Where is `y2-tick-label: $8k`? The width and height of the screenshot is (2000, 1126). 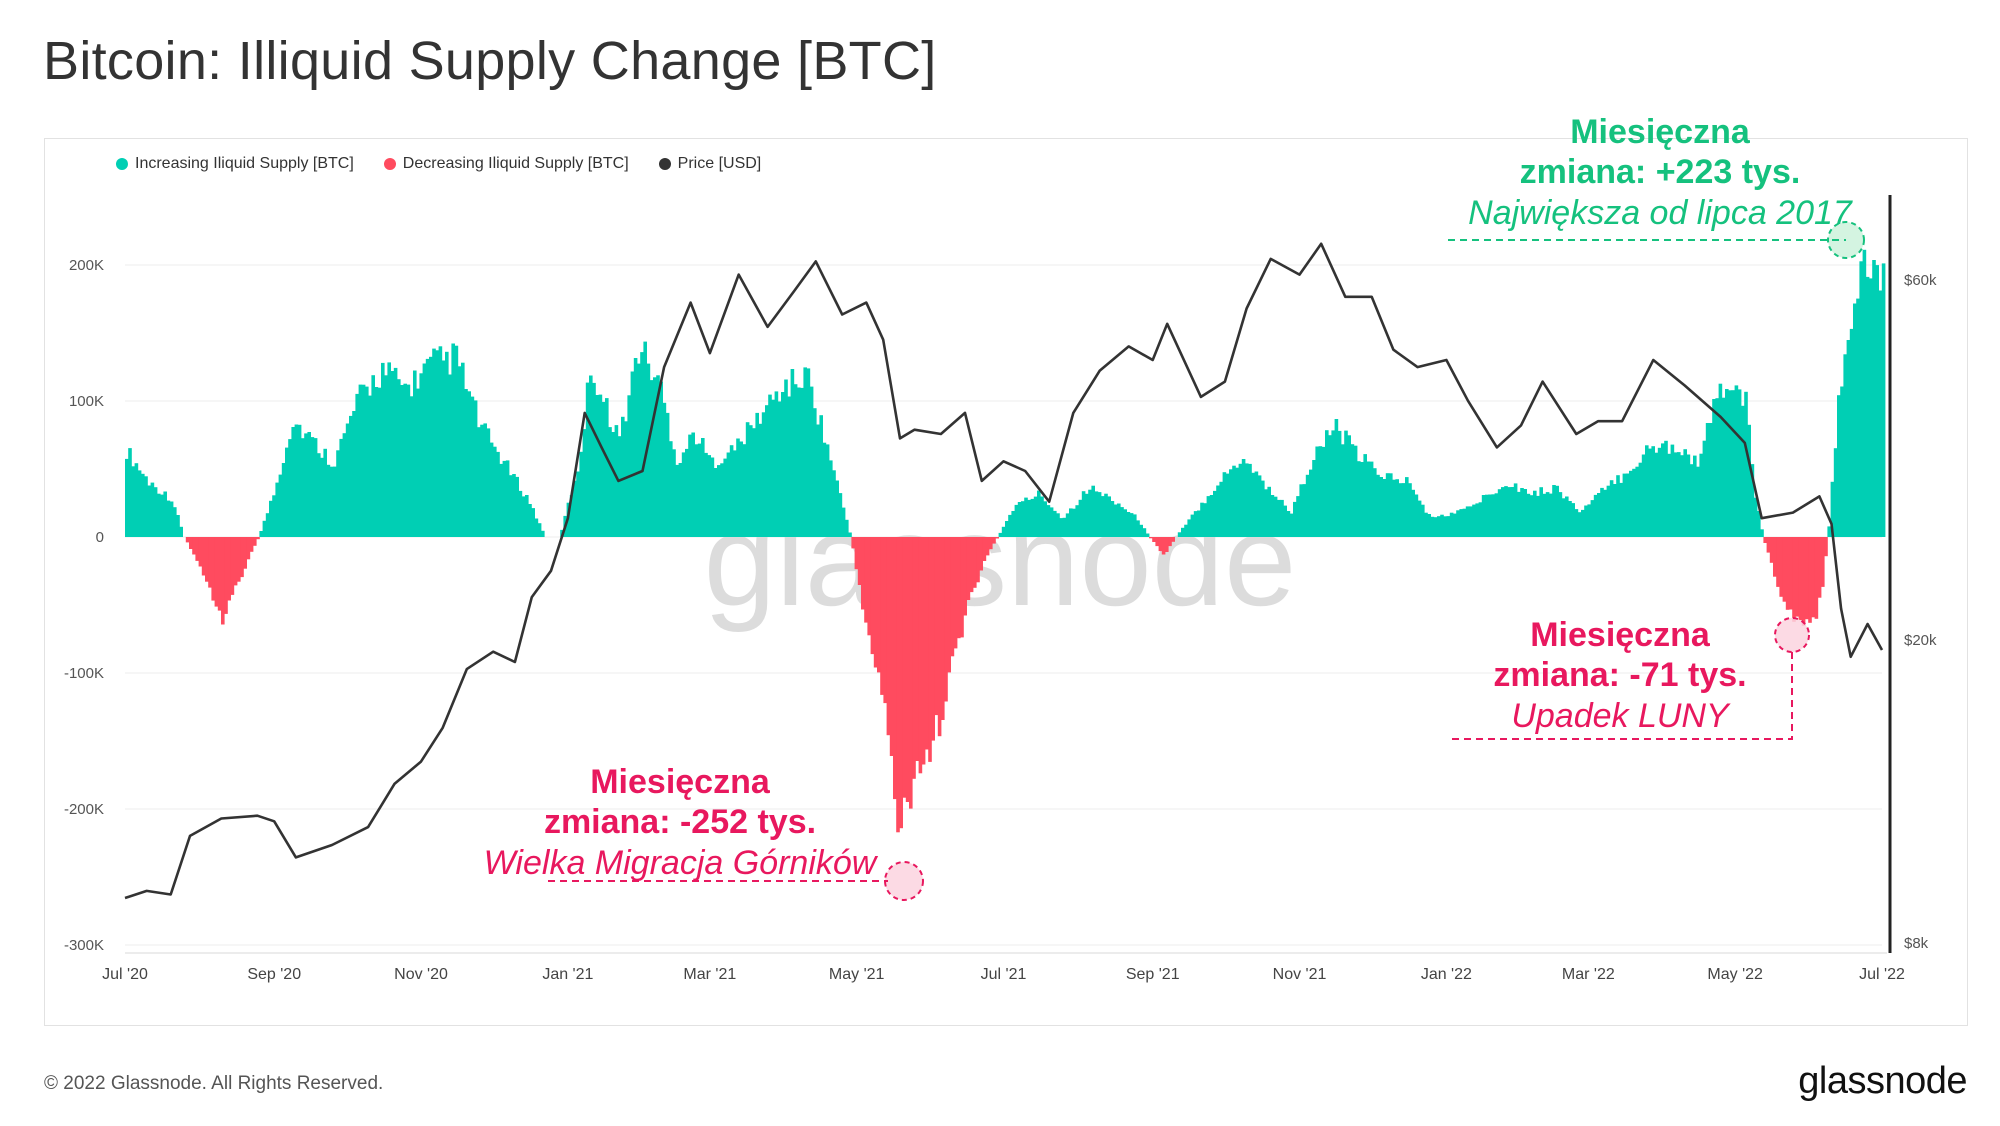
y2-tick-label: $8k is located at coordinates (1916, 943).